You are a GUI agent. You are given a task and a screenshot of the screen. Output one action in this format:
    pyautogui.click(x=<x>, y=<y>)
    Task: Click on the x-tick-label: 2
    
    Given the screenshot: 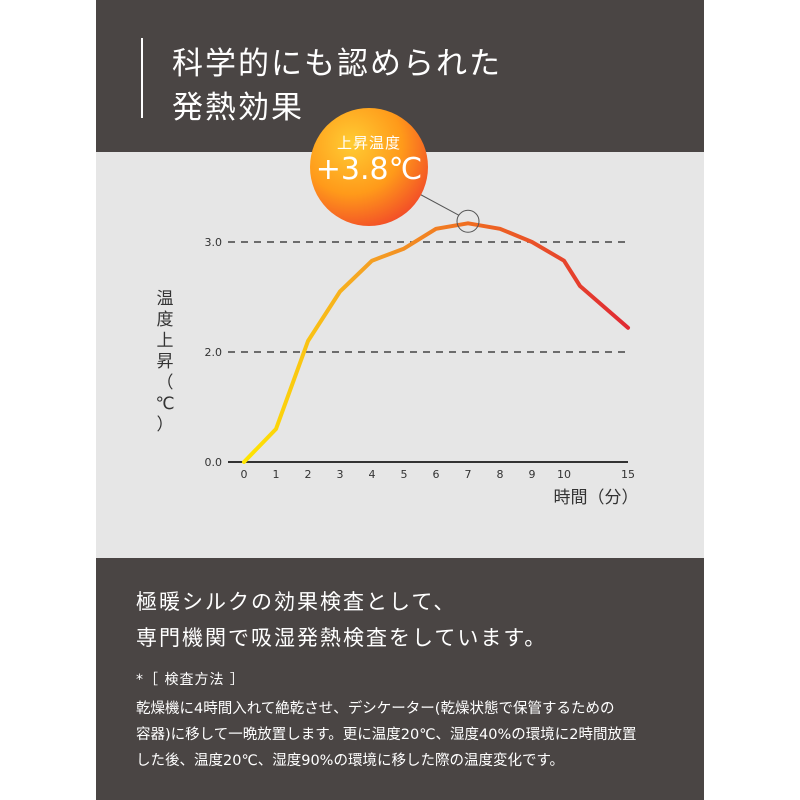 What is the action you would take?
    pyautogui.click(x=308, y=474)
    